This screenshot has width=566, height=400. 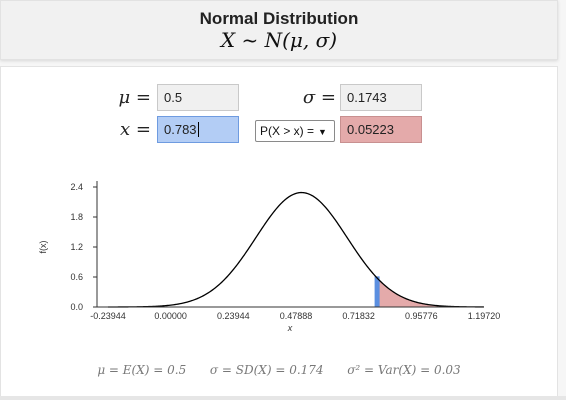 I want to click on x-tick-label: 0.47888, so click(x=296, y=316).